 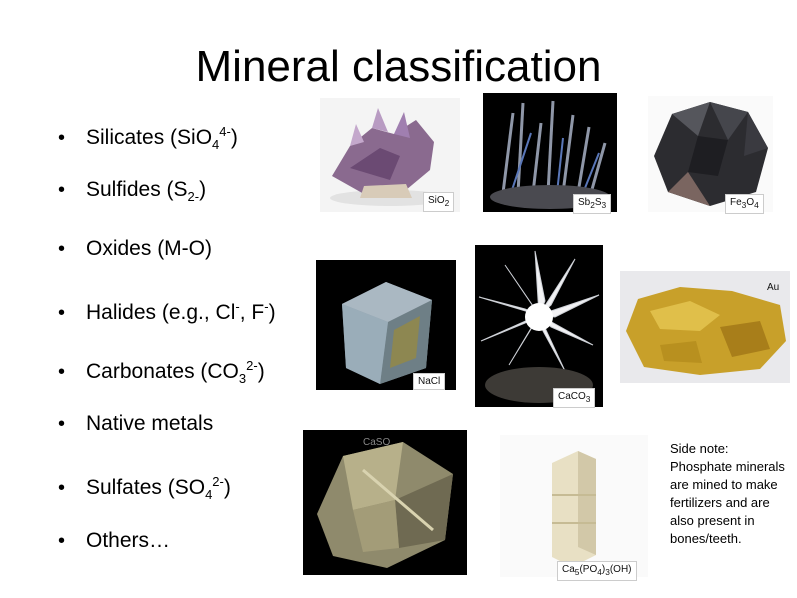 I want to click on bullet-sulfates: • Sulfates (SO42-), so click(x=144, y=488).